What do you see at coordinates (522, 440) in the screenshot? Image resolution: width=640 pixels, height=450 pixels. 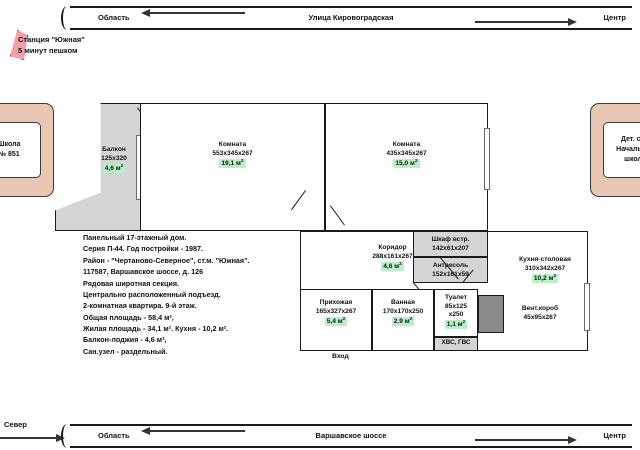 I see `bottom-street-arrow-east-line` at bounding box center [522, 440].